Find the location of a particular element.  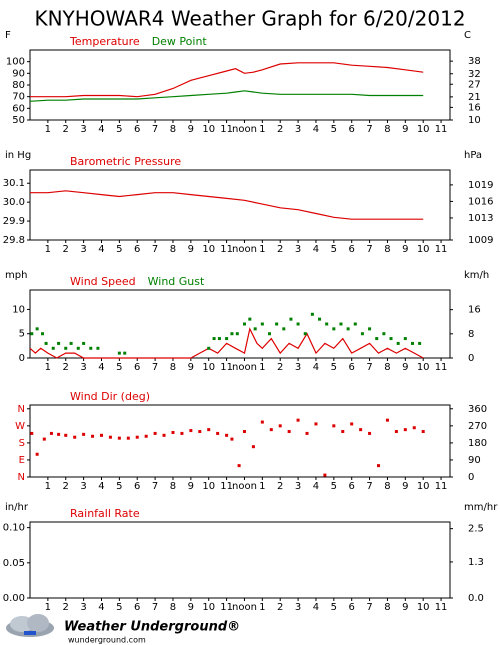

y2-tick-label: 27 is located at coordinates (474, 84).